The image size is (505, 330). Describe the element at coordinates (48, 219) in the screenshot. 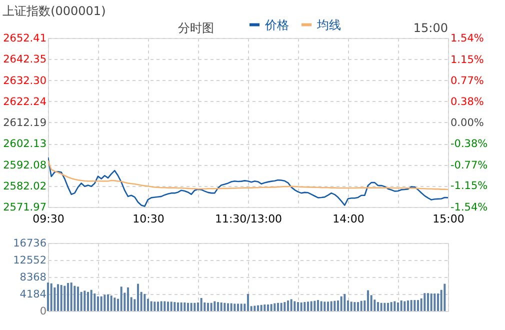

I see `x-tick-label: 09:30` at that location.